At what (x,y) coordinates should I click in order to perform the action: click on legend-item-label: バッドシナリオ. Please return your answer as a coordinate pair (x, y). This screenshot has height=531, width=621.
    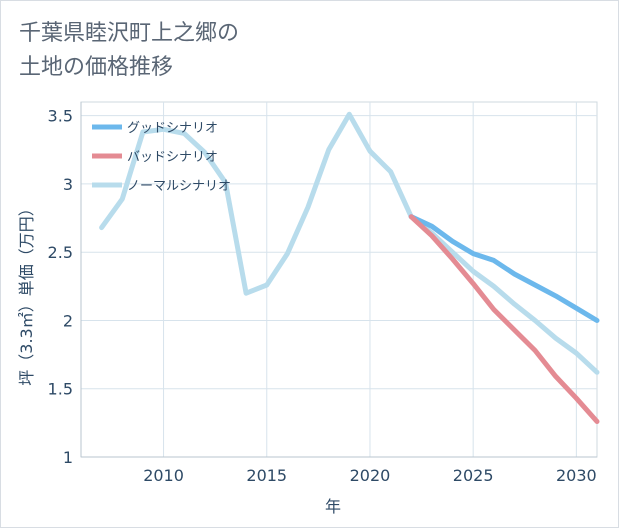
    Looking at the image, I should click on (172, 157).